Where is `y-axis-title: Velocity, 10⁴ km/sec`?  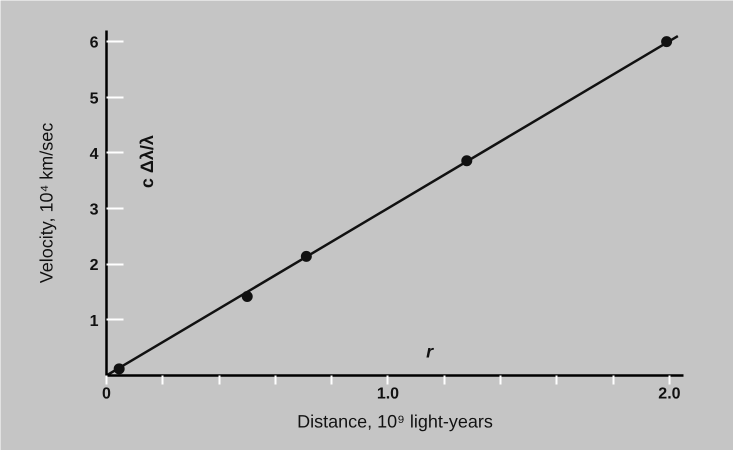
y-axis-title: Velocity, 10⁴ km/sec is located at coordinates (46, 203).